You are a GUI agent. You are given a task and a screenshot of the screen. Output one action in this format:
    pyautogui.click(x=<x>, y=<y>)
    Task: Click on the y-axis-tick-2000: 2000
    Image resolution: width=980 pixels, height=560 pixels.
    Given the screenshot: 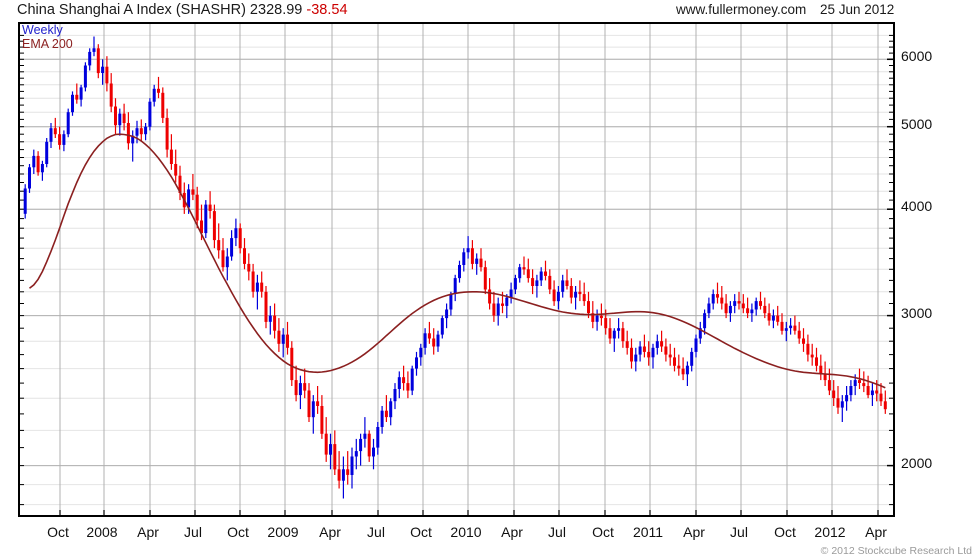 What is the action you would take?
    pyautogui.click(x=917, y=462)
    